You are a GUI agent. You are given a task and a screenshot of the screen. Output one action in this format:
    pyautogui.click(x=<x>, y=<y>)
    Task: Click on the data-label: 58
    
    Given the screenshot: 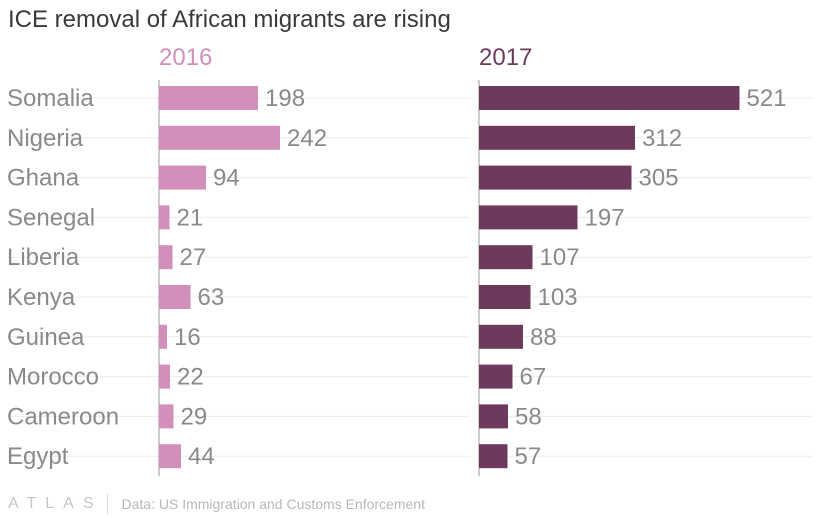 What is the action you would take?
    pyautogui.click(x=528, y=416)
    